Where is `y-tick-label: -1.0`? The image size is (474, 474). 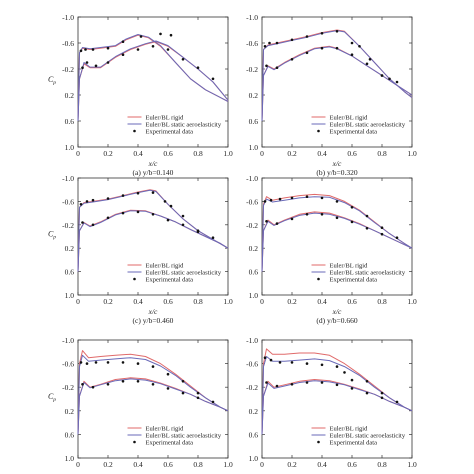
y-tick-label: -1.0 is located at coordinates (252, 340).